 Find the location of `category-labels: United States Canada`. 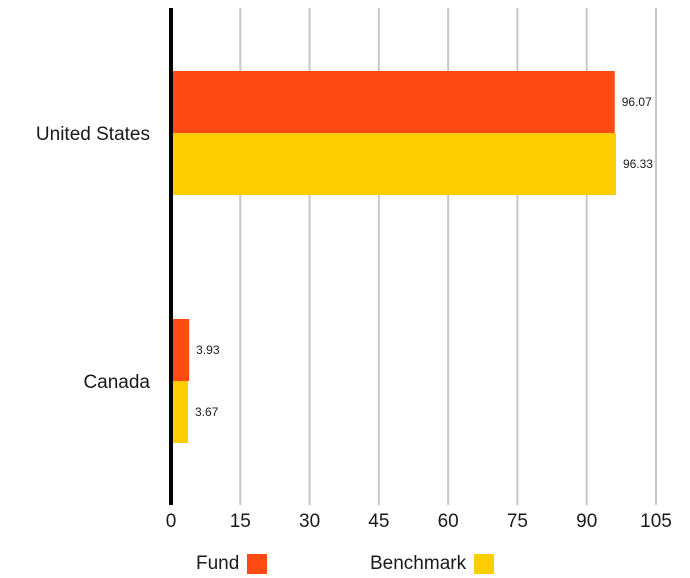

category-labels: United States Canada is located at coordinates (93, 258).